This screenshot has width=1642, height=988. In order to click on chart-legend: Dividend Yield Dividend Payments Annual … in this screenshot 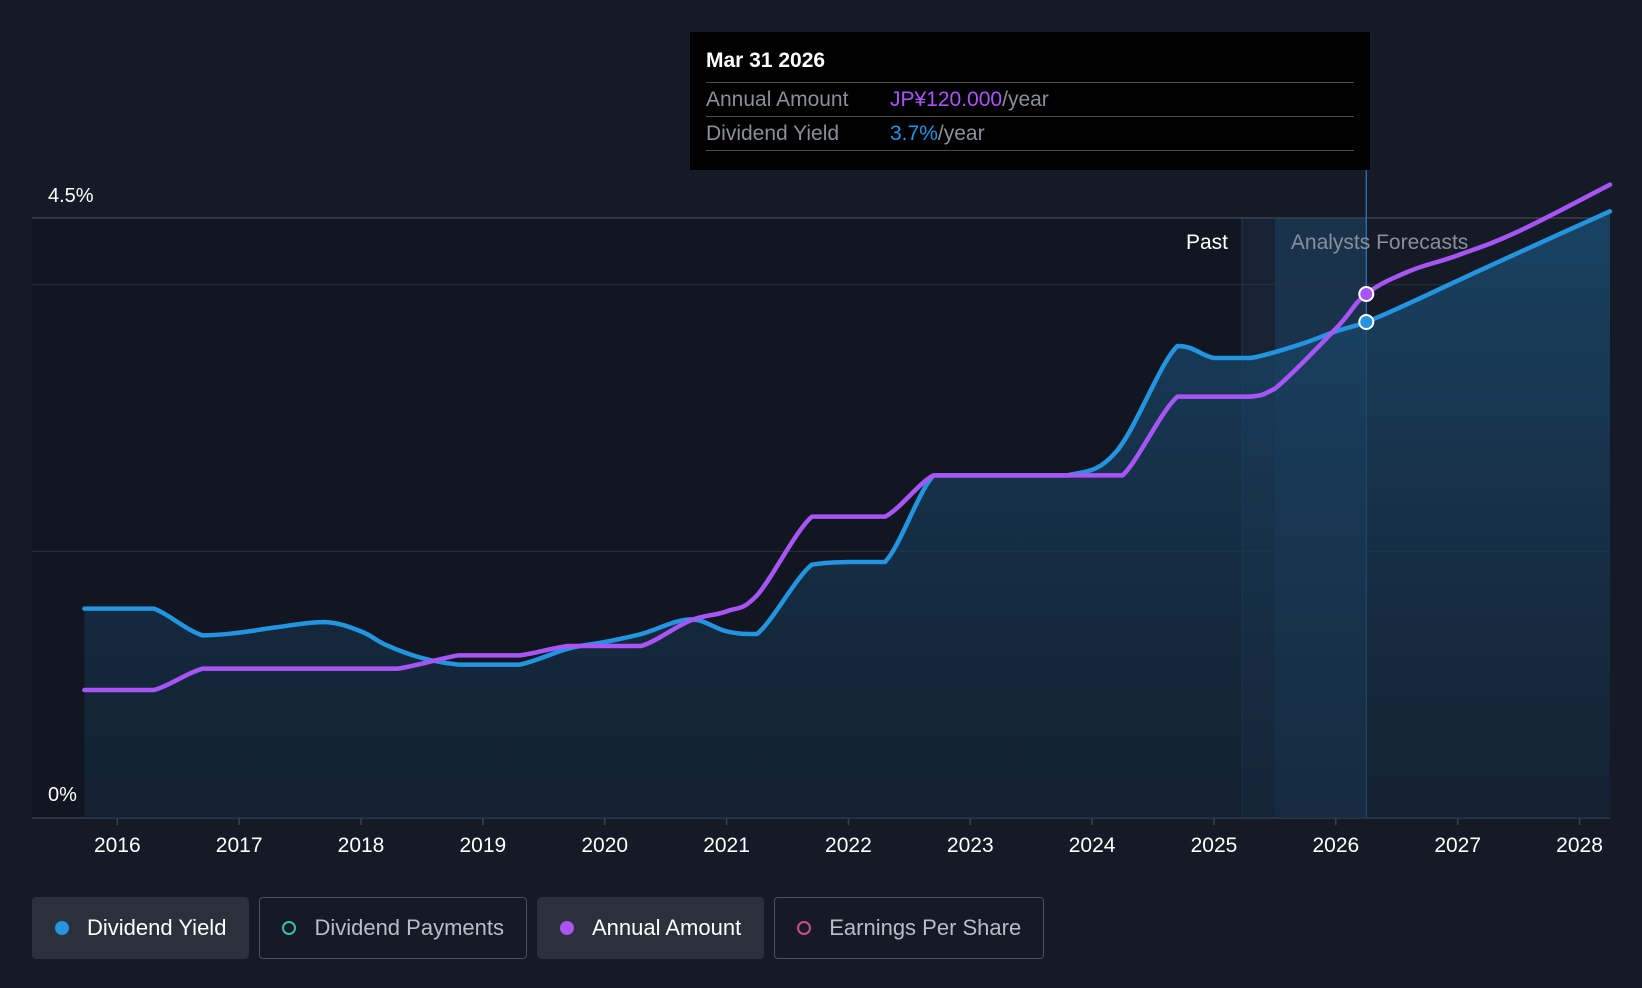, I will do `click(538, 929)`.